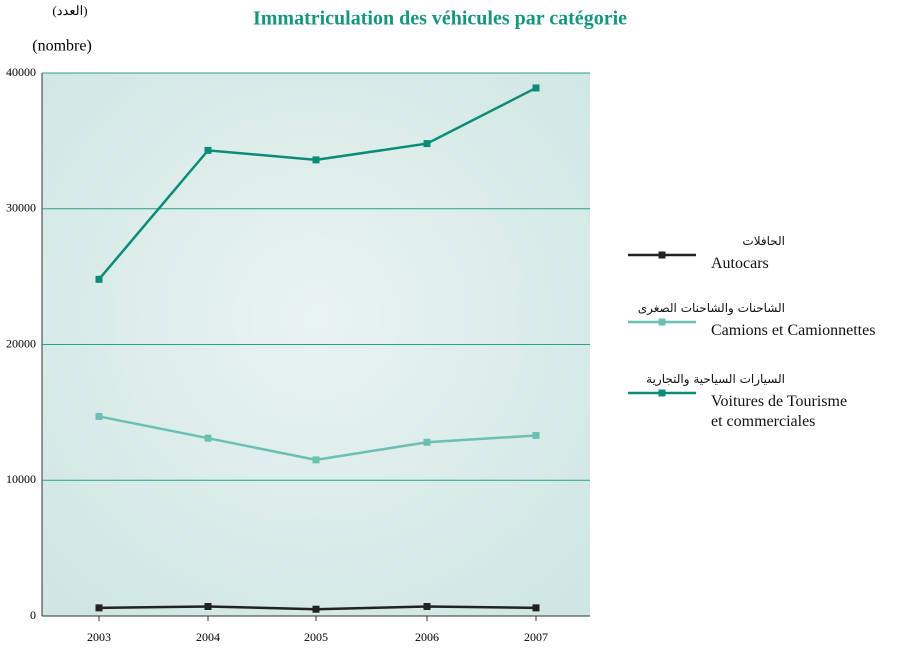  Describe the element at coordinates (21, 479) in the screenshot. I see `y-tick-label: 10000` at that location.